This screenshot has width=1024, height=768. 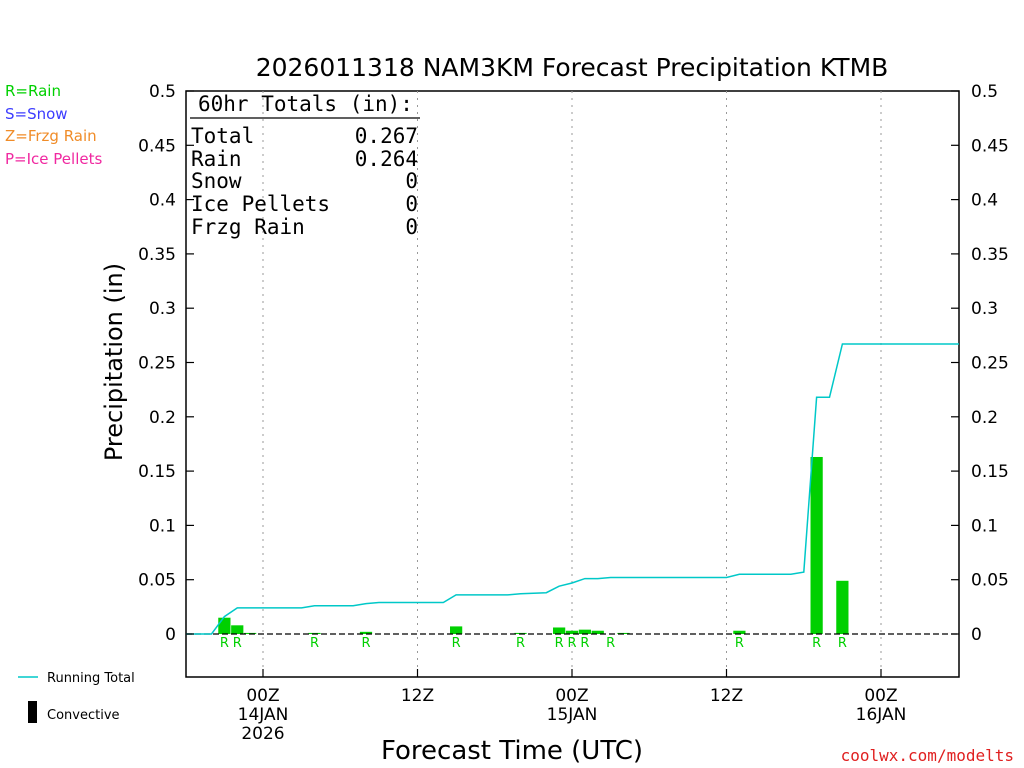 I want to click on legend-snow: S=Snow, so click(x=36, y=114).